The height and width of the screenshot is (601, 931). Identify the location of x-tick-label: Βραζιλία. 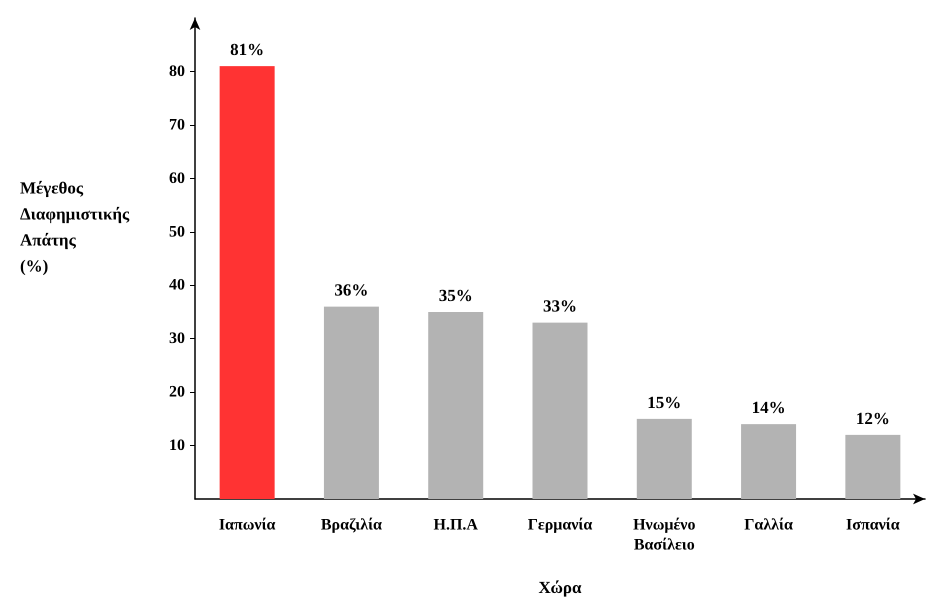
(351, 525).